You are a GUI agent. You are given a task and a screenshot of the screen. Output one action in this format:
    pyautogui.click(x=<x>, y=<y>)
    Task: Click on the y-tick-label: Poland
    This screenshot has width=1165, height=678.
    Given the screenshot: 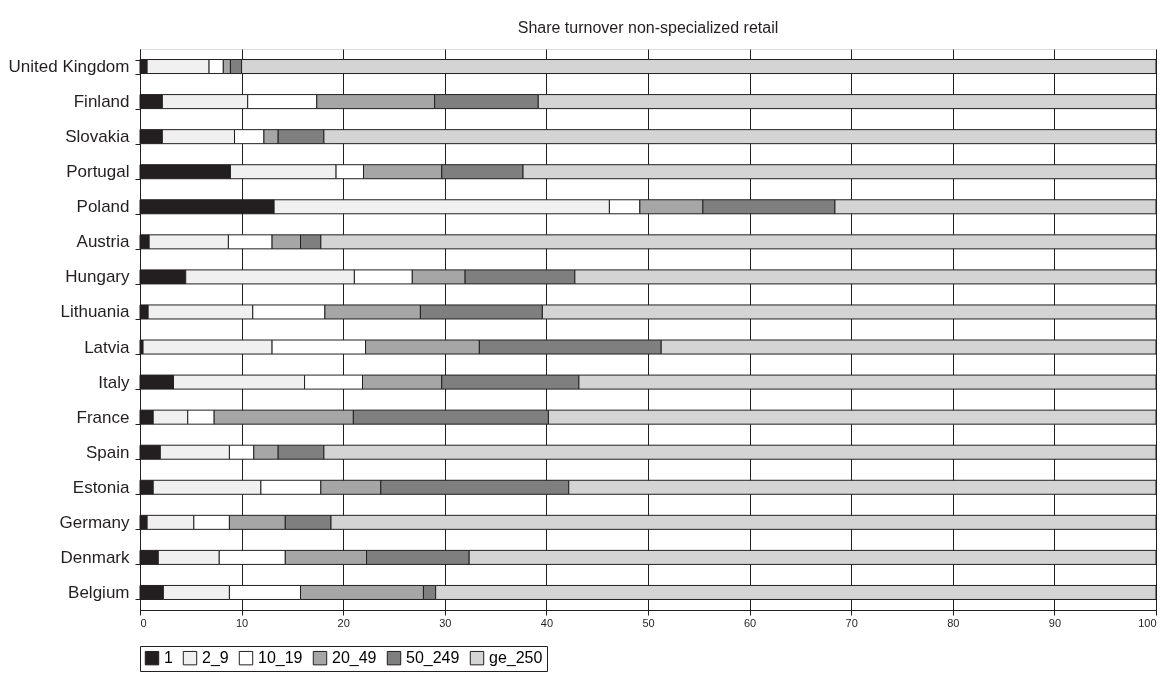 What is the action you would take?
    pyautogui.click(x=103, y=207)
    